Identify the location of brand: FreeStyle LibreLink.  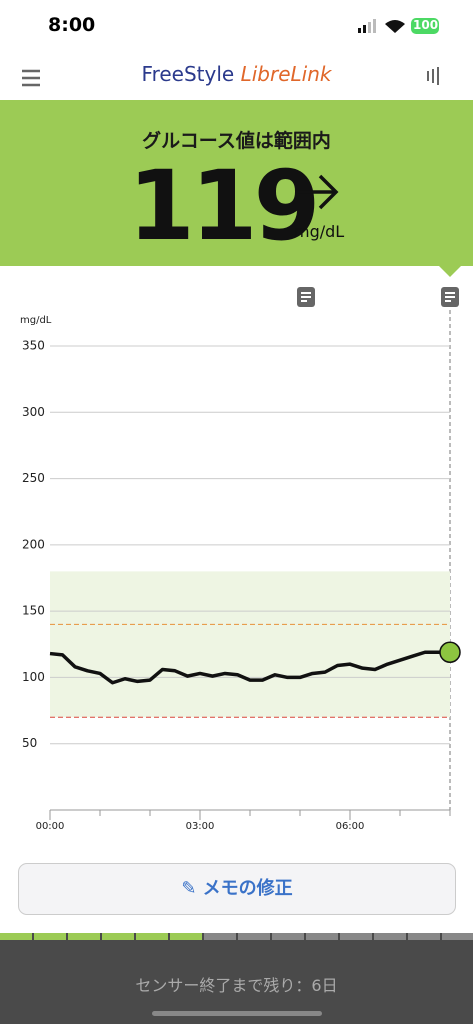
(236, 74).